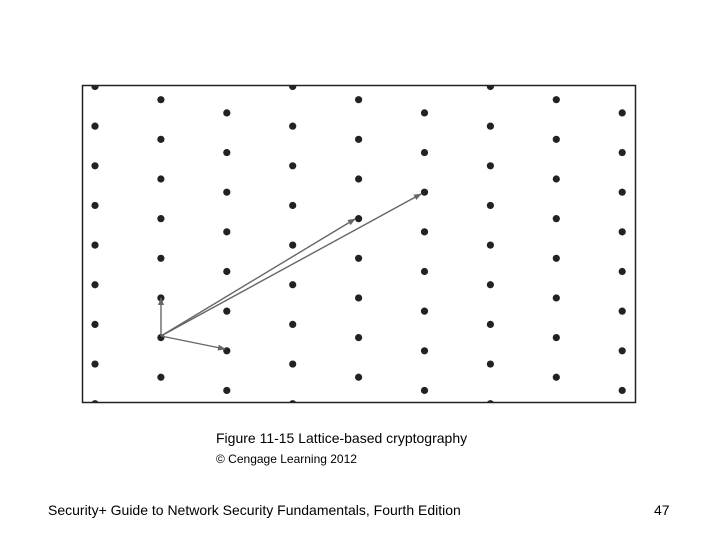  I want to click on basis-vectors, so click(290, 272).